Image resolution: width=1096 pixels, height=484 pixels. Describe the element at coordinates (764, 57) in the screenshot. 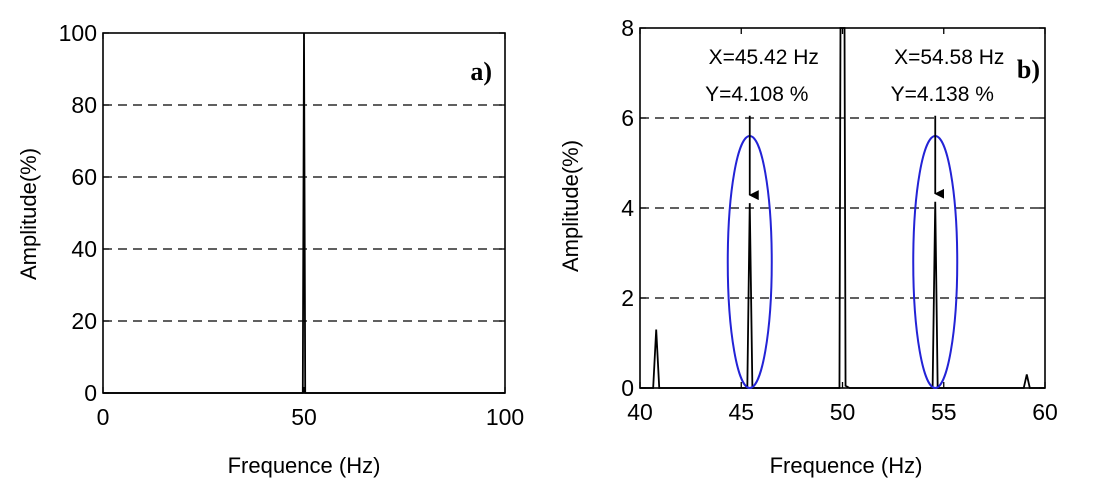

I see `peak-annotation-x-0: X=45.42 Hz` at that location.